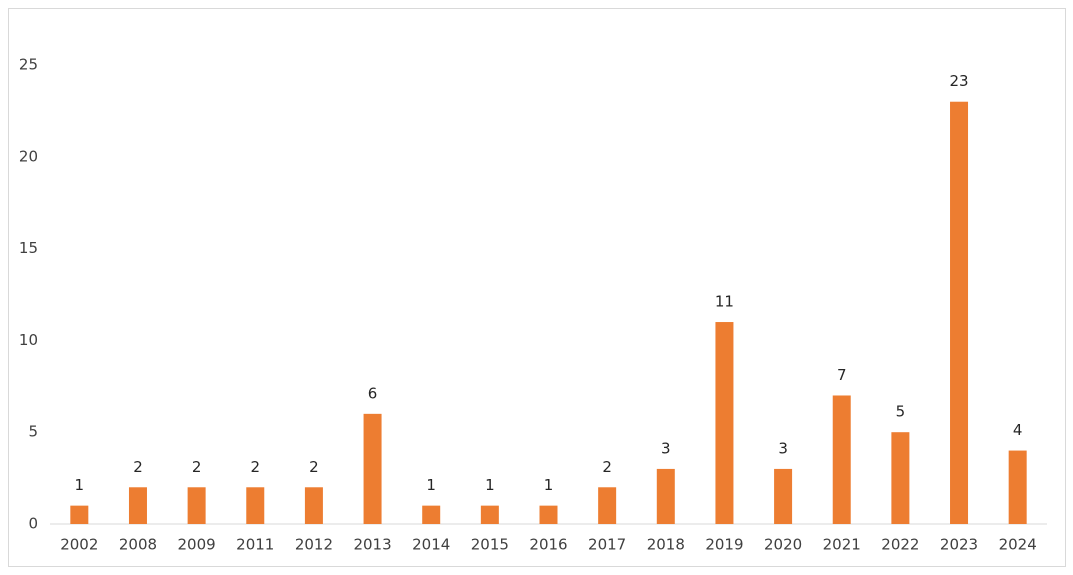  What do you see at coordinates (372, 545) in the screenshot?
I see `x-tick-label: 2013` at bounding box center [372, 545].